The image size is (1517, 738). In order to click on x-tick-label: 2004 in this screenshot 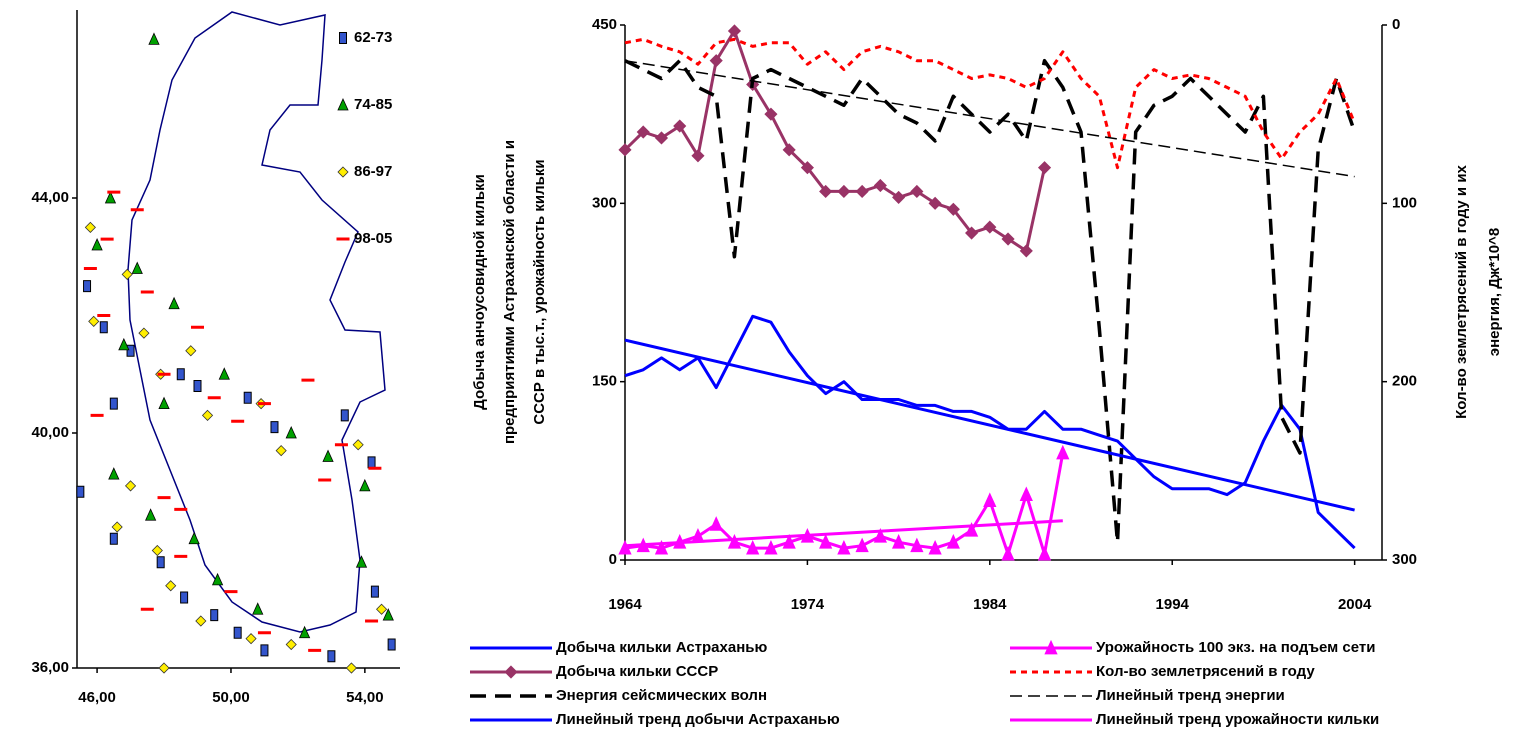, I will do `click(1355, 604)`.